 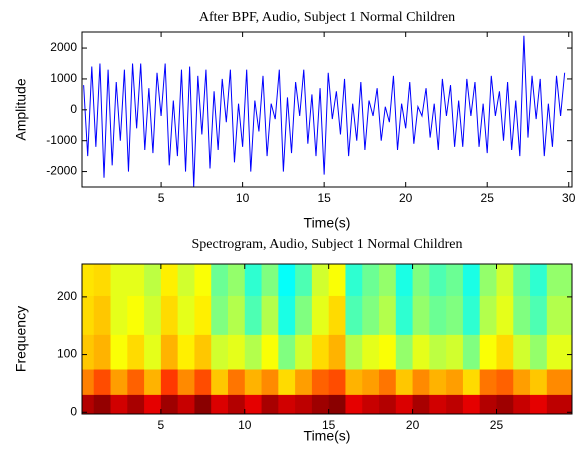 I want to click on x-tick-label: 5, so click(x=161, y=425).